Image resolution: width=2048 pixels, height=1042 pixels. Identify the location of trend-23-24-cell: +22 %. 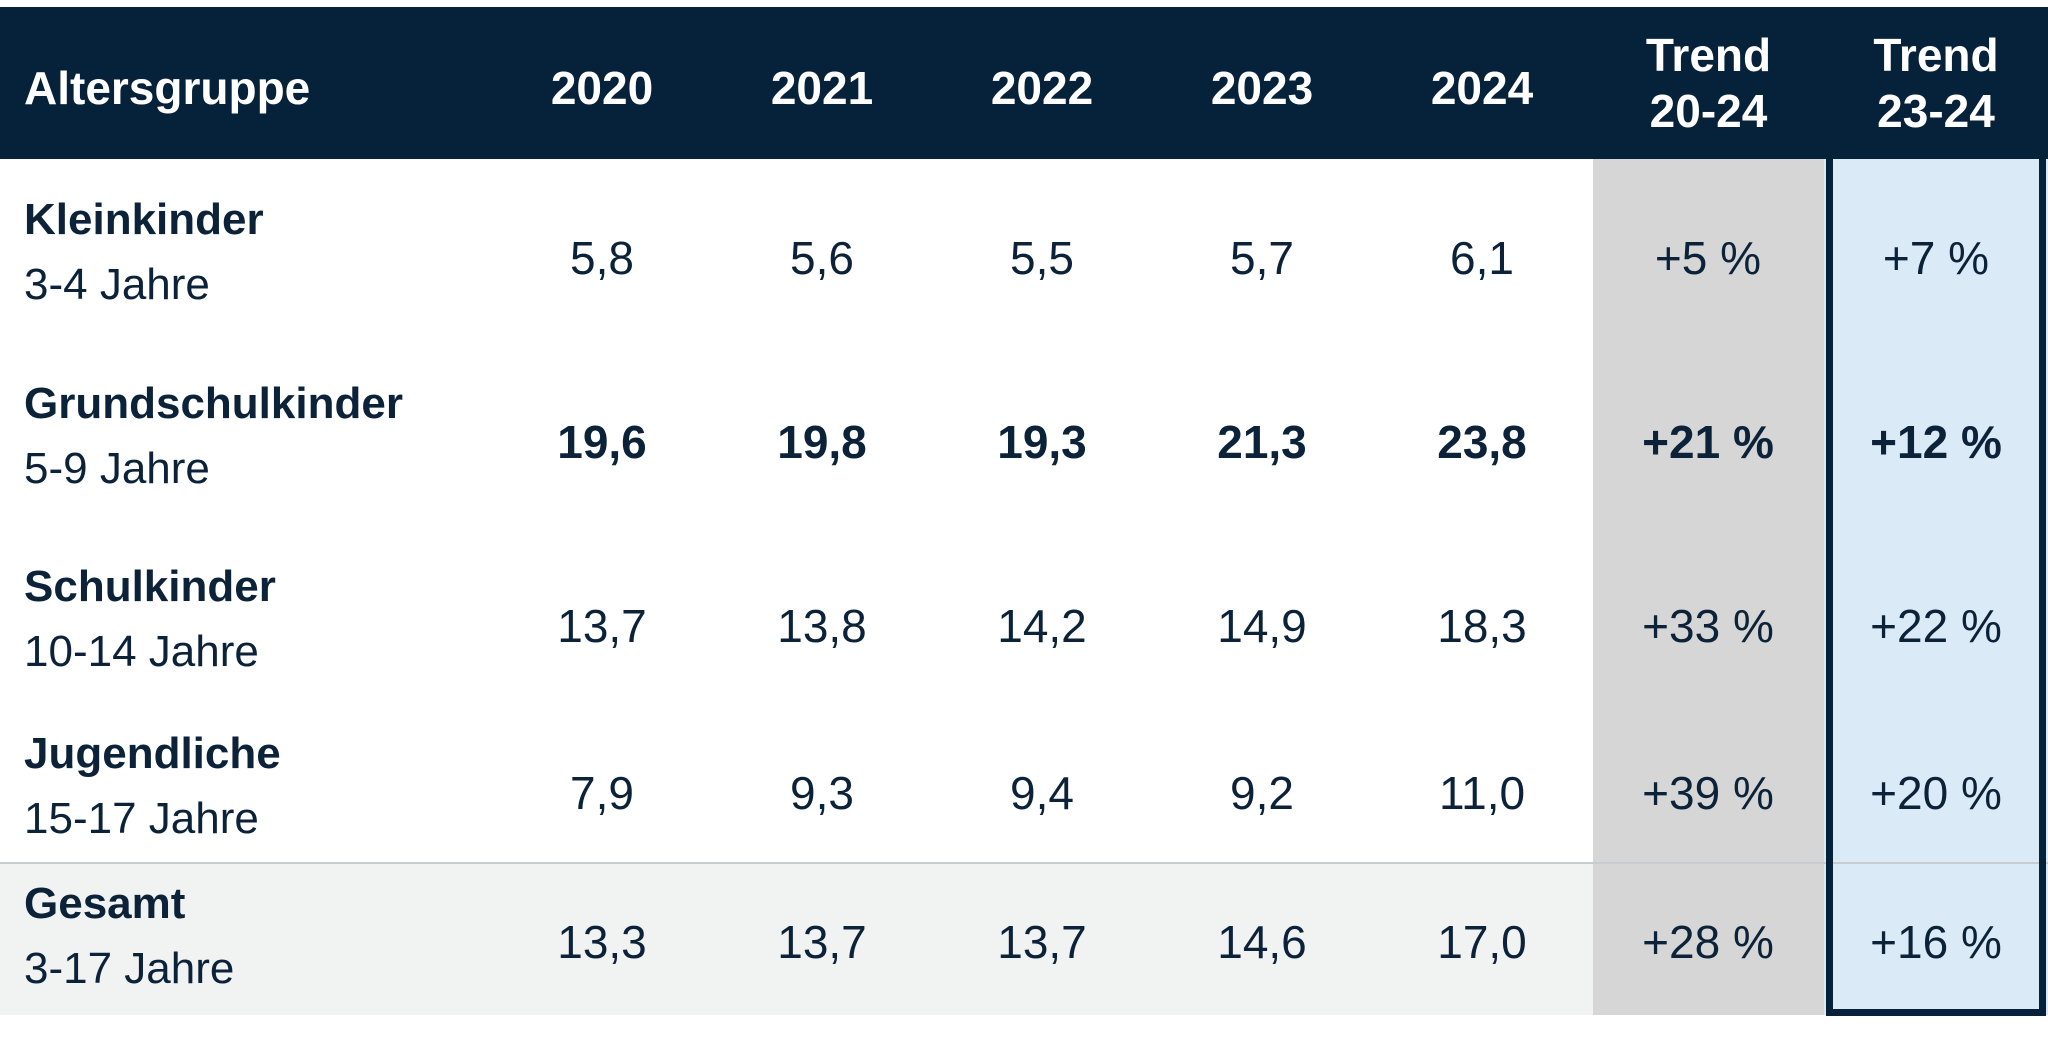
(1936, 626).